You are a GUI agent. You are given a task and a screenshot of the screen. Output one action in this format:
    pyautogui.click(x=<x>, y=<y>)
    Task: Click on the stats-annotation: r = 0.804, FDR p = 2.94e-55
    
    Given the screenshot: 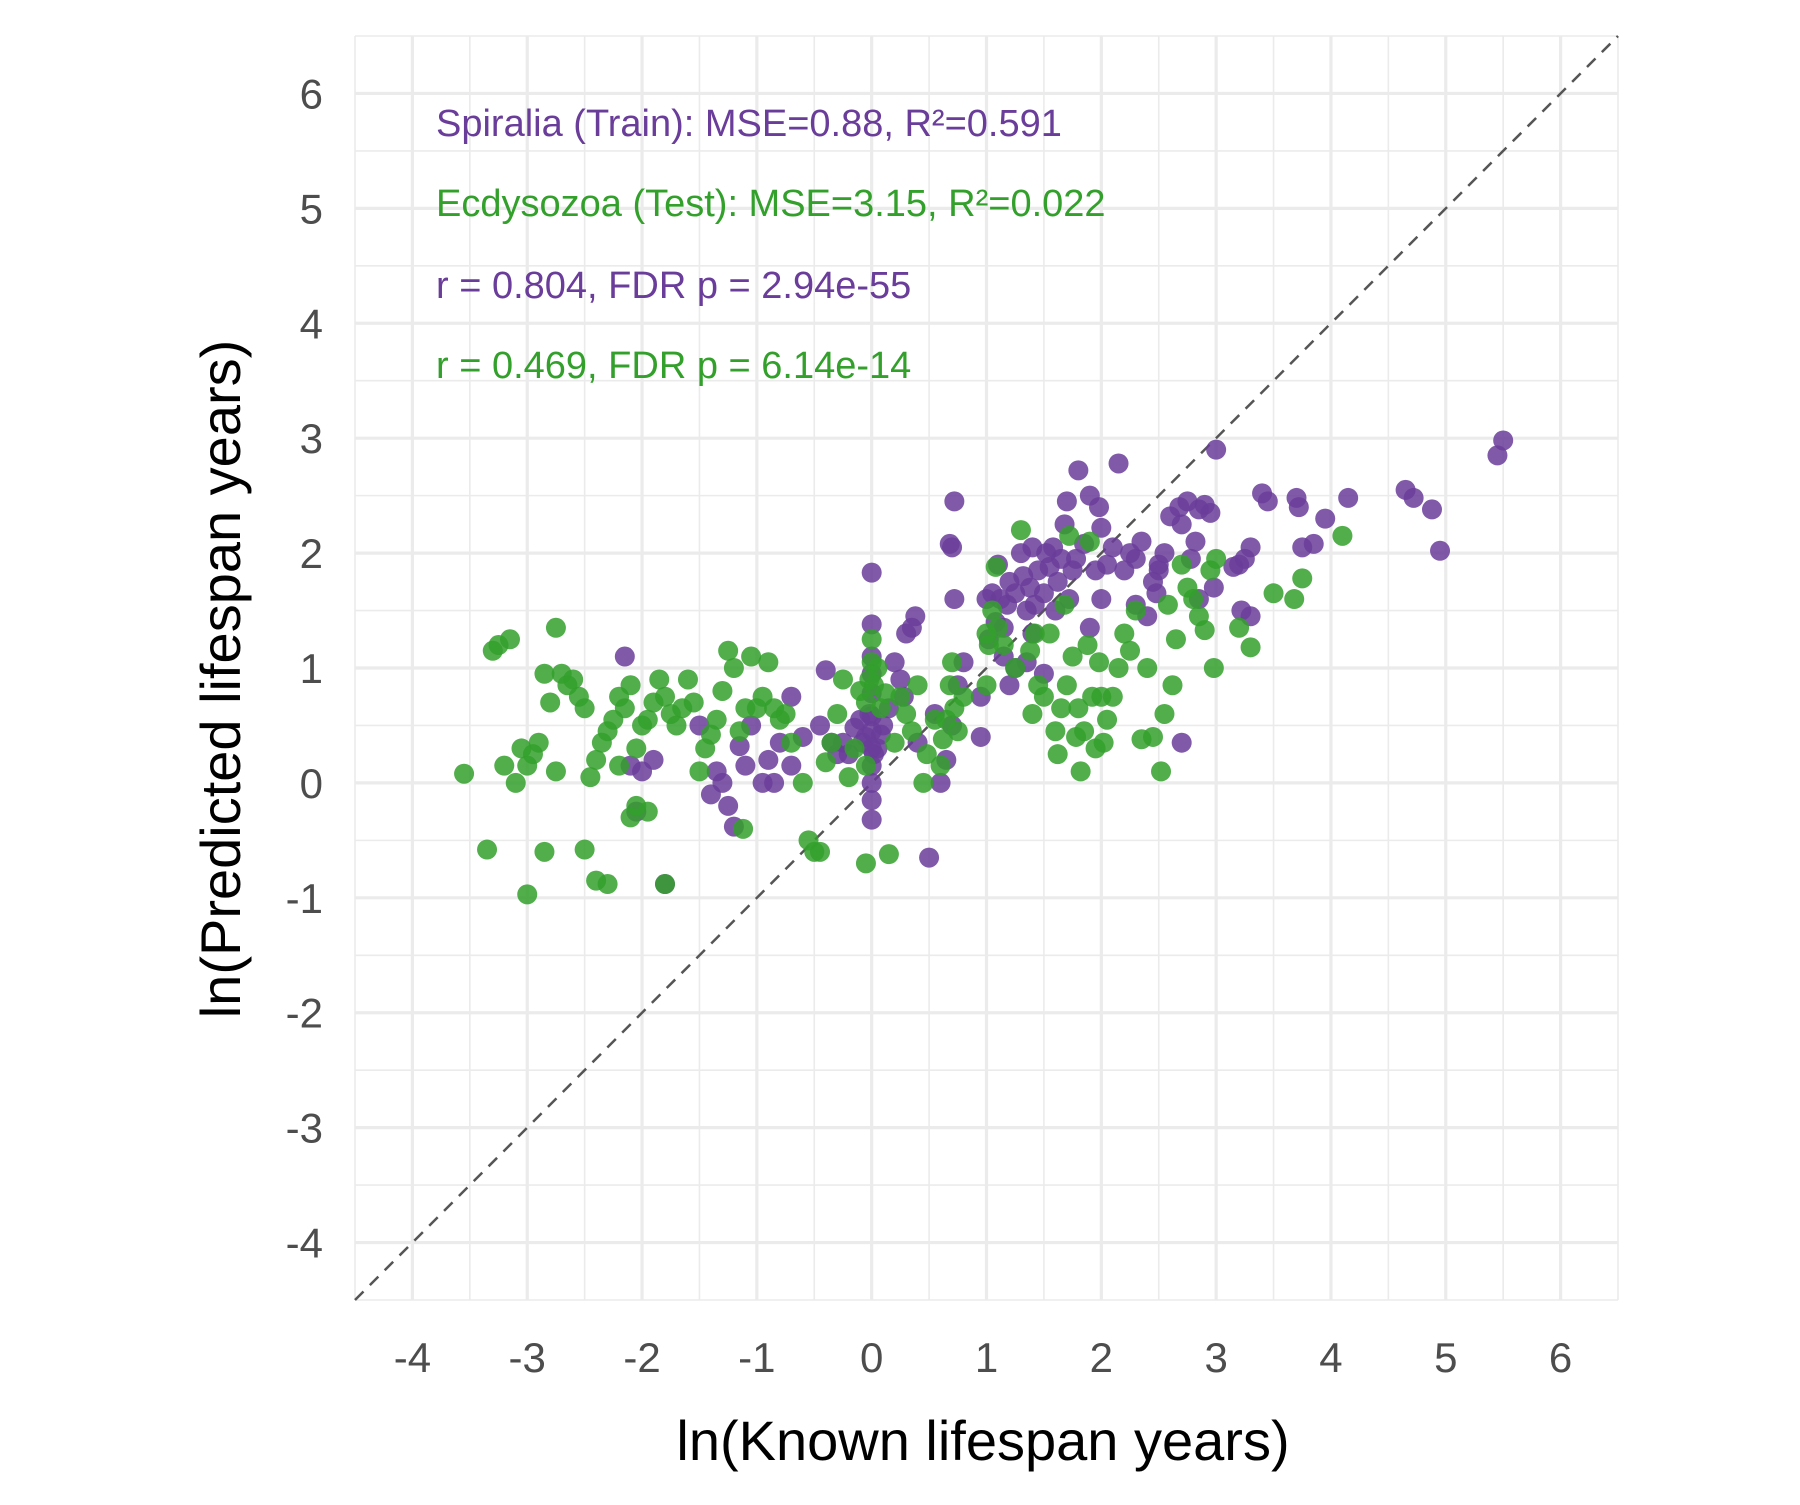 What is the action you would take?
    pyautogui.click(x=673, y=286)
    